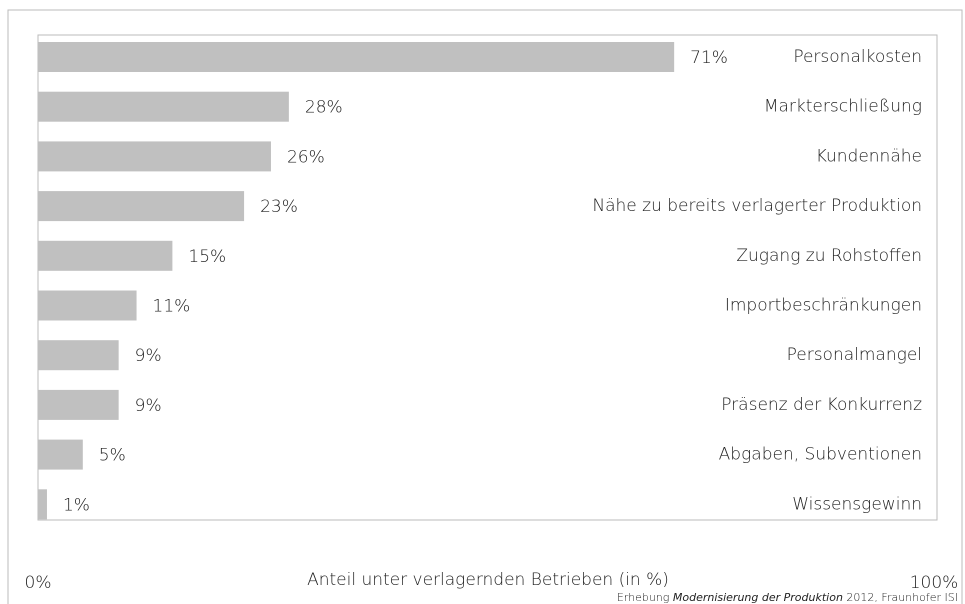 The image size is (965, 604). What do you see at coordinates (207, 257) in the screenshot?
I see `value-label: 15%` at bounding box center [207, 257].